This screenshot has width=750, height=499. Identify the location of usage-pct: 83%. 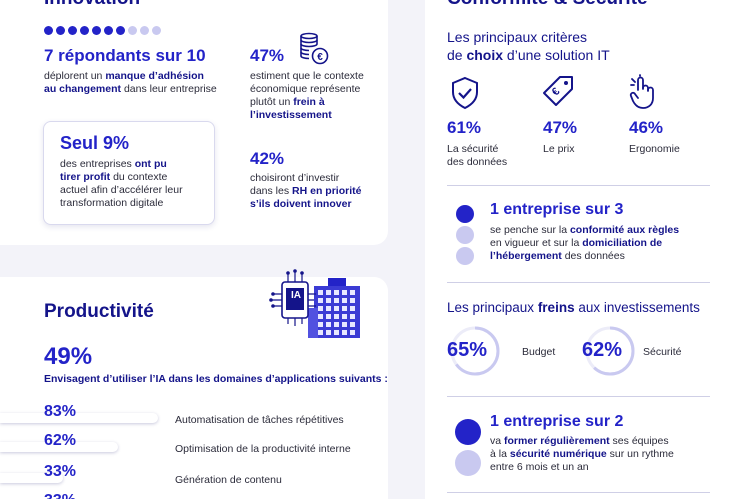
(60, 411).